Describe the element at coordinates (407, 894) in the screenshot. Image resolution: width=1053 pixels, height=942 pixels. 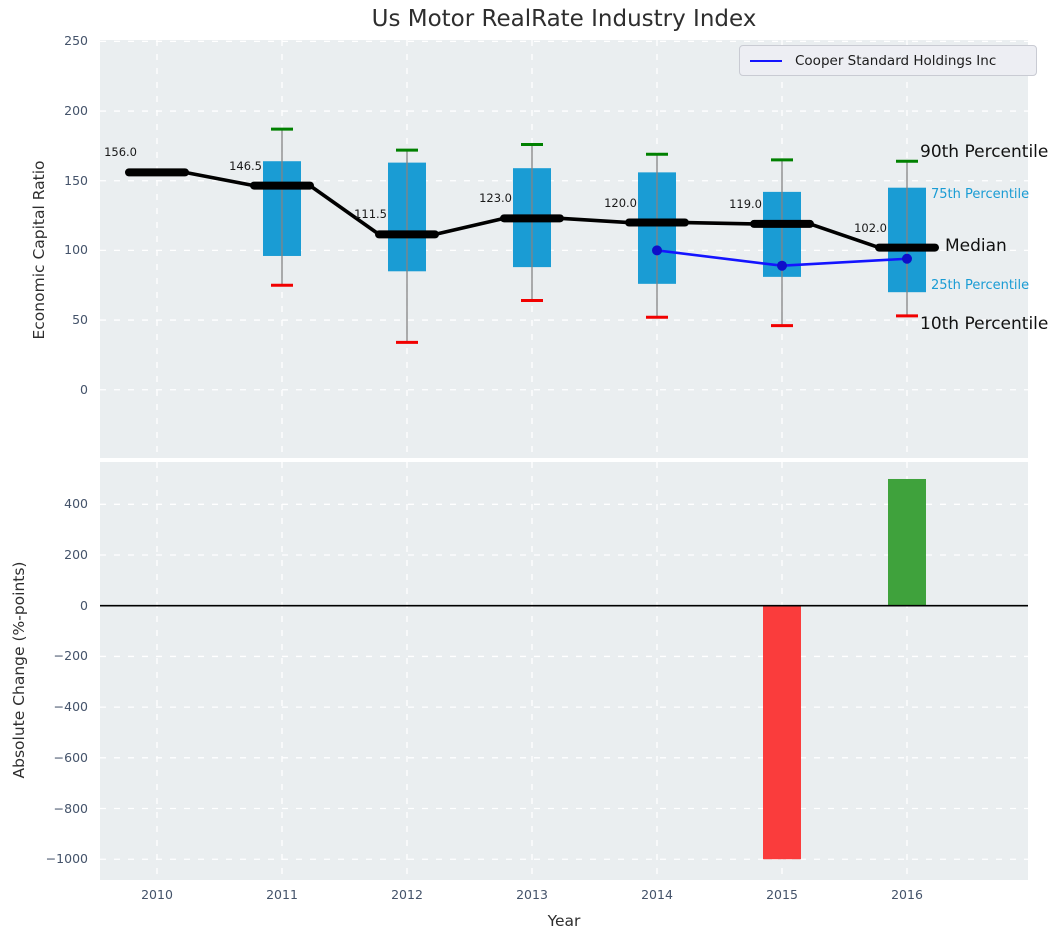
I see `x-tick-label: 2012` at that location.